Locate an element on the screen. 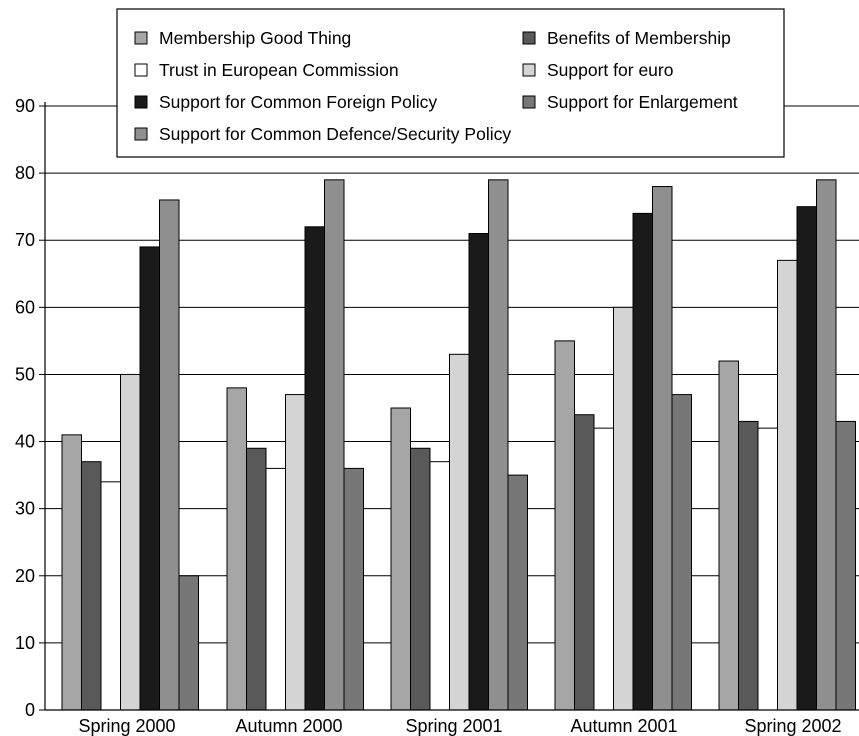  x-tick-label: Autumn 2001 is located at coordinates (623, 726).